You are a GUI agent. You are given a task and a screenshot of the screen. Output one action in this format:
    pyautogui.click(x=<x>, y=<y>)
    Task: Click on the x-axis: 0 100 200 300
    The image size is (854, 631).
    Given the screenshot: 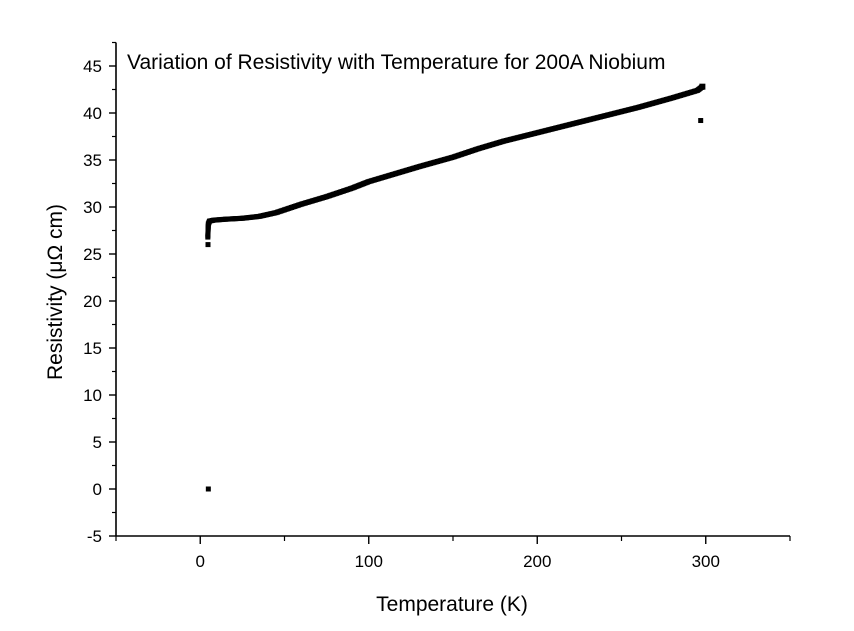 What is the action you would take?
    pyautogui.click(x=453, y=553)
    